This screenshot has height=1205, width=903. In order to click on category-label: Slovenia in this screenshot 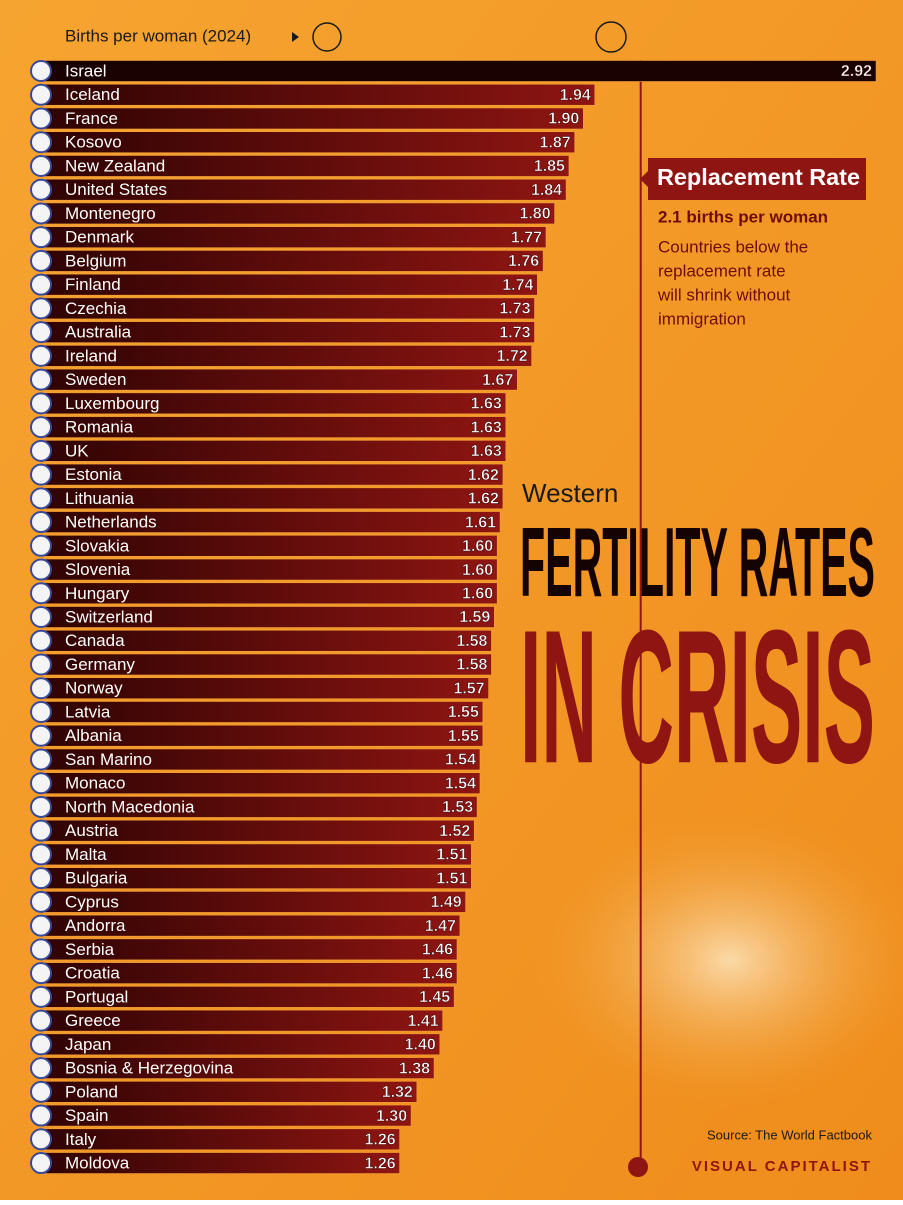, I will do `click(98, 569)`.